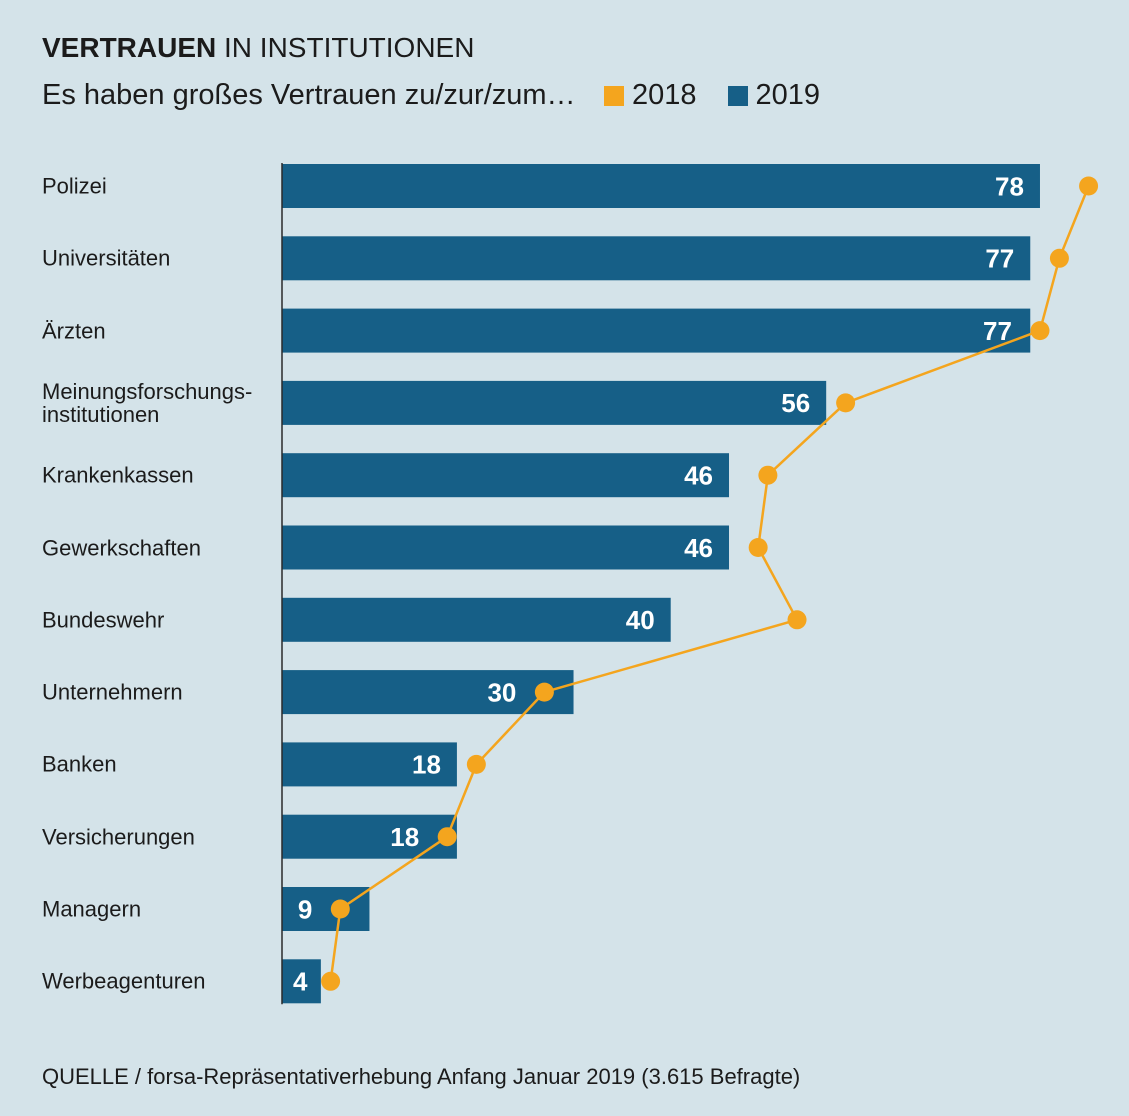 This screenshot has height=1116, width=1129. What do you see at coordinates (79, 764) in the screenshot?
I see `category-label: Banken` at bounding box center [79, 764].